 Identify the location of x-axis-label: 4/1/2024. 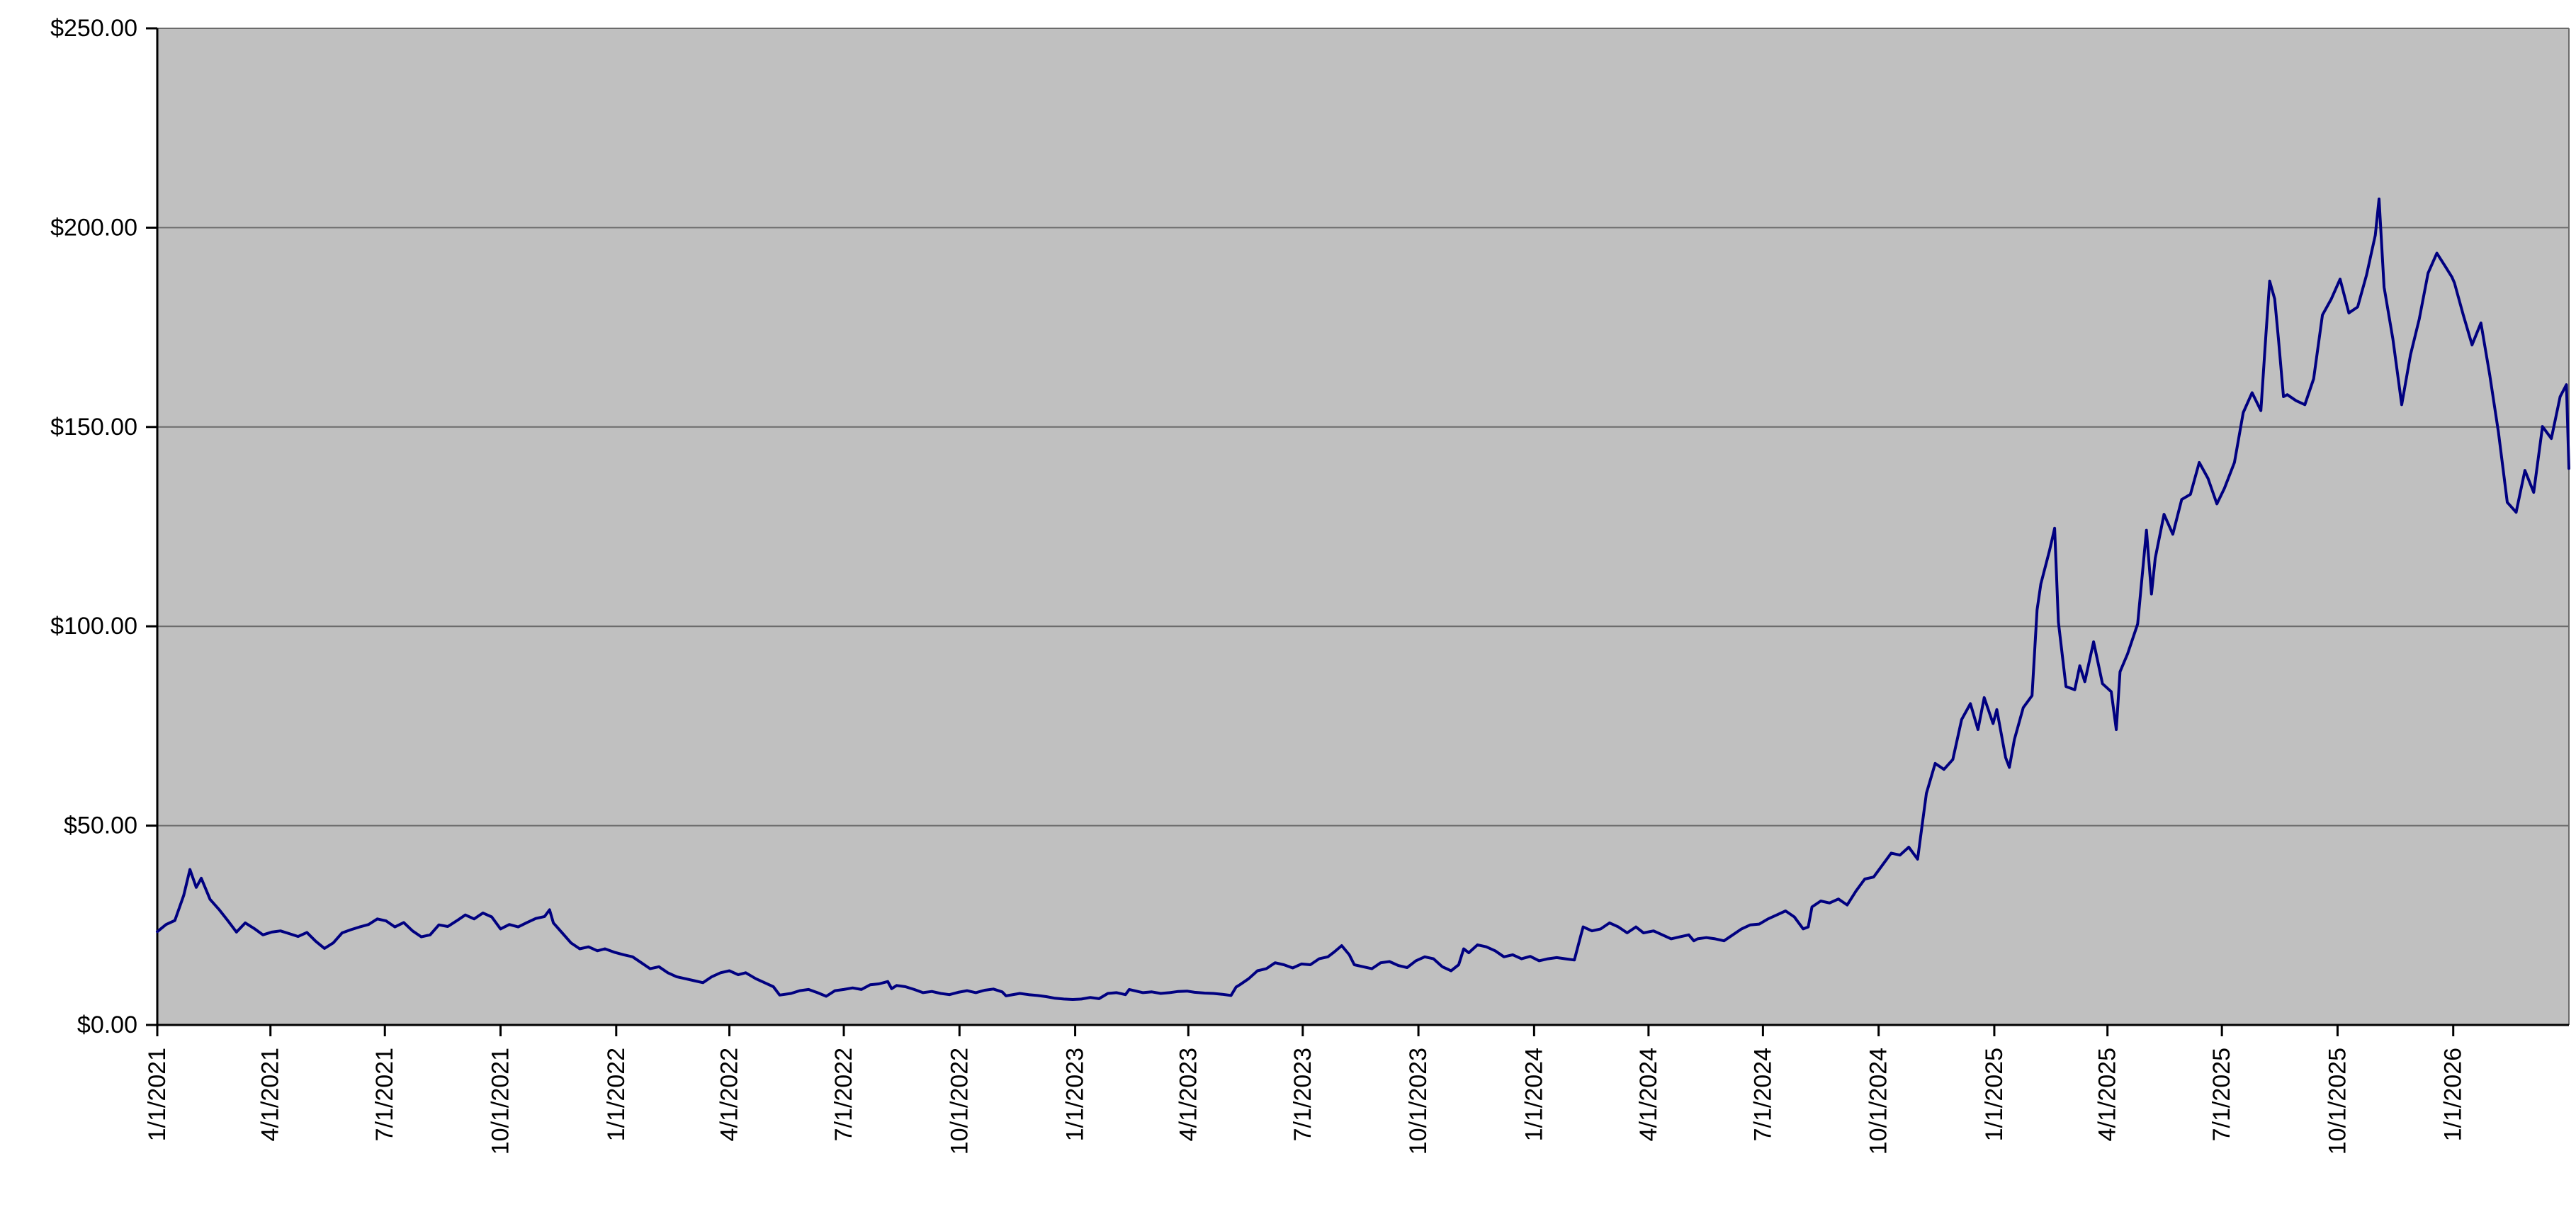
(1648, 1094).